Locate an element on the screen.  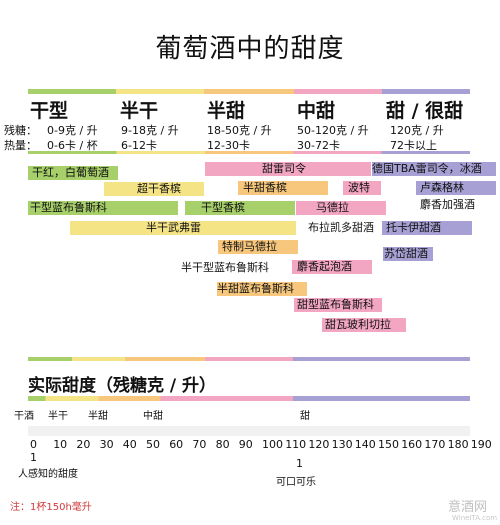
axis-tick-label: 30 is located at coordinates (106, 444).